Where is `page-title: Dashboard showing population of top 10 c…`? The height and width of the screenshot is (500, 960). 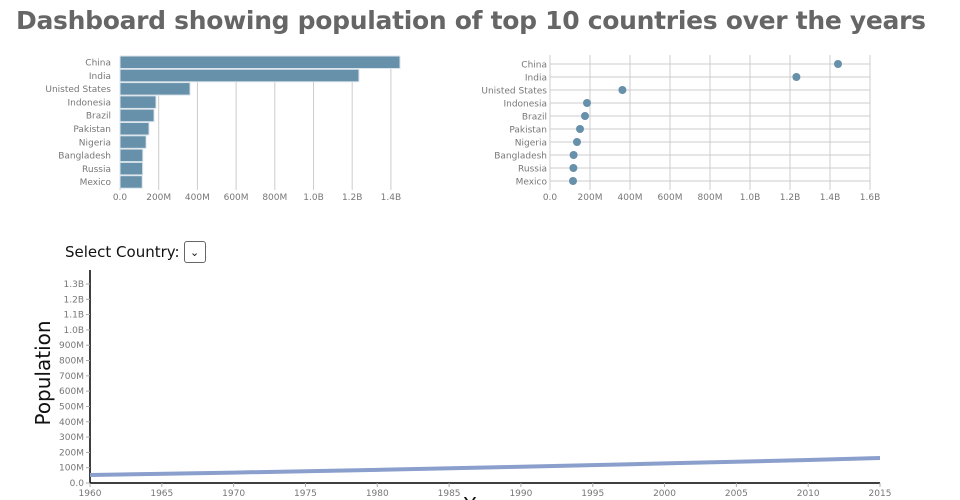 page-title: Dashboard showing population of top 10 c… is located at coordinates (471, 20).